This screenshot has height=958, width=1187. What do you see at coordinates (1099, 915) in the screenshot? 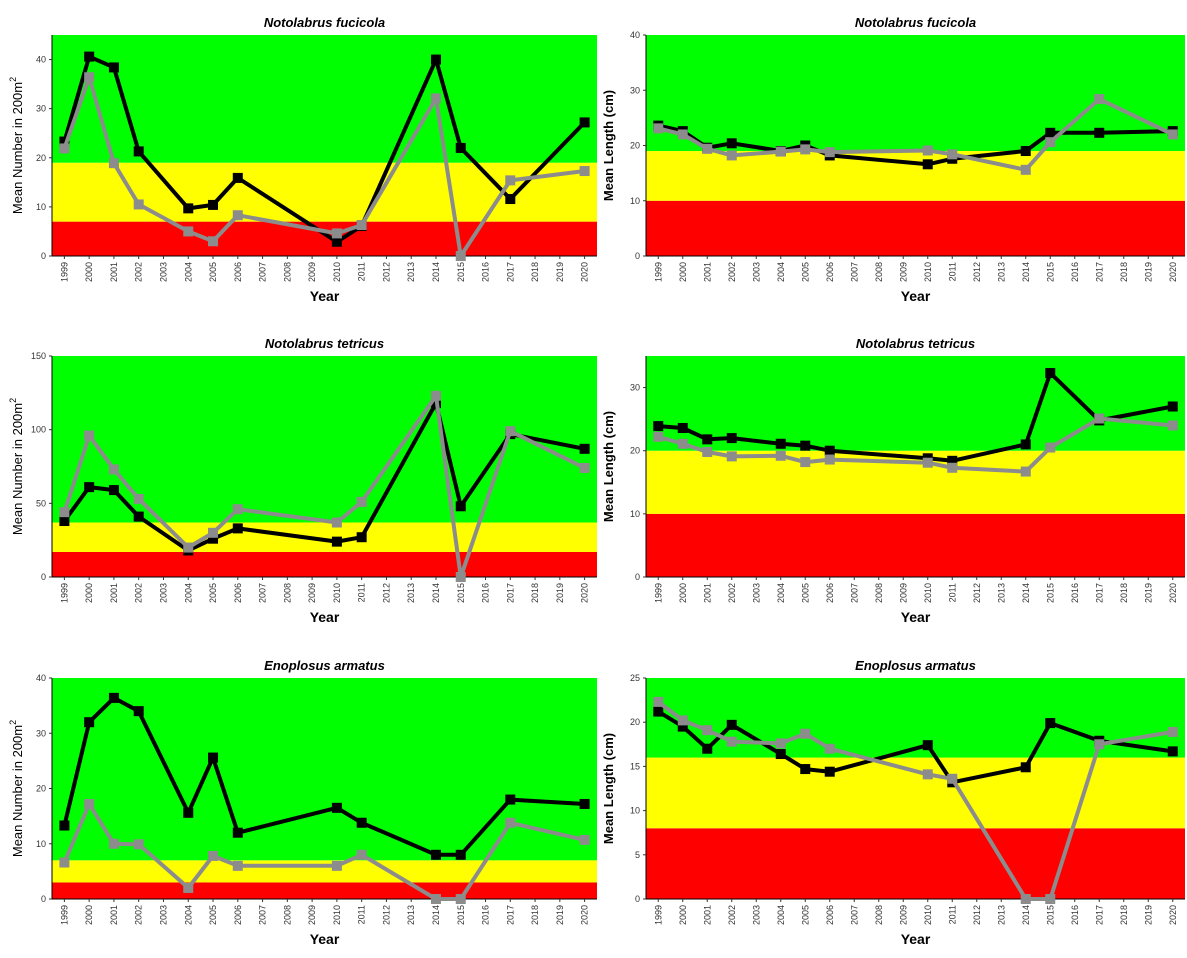
I see `x-tick-label: 2017` at bounding box center [1099, 915].